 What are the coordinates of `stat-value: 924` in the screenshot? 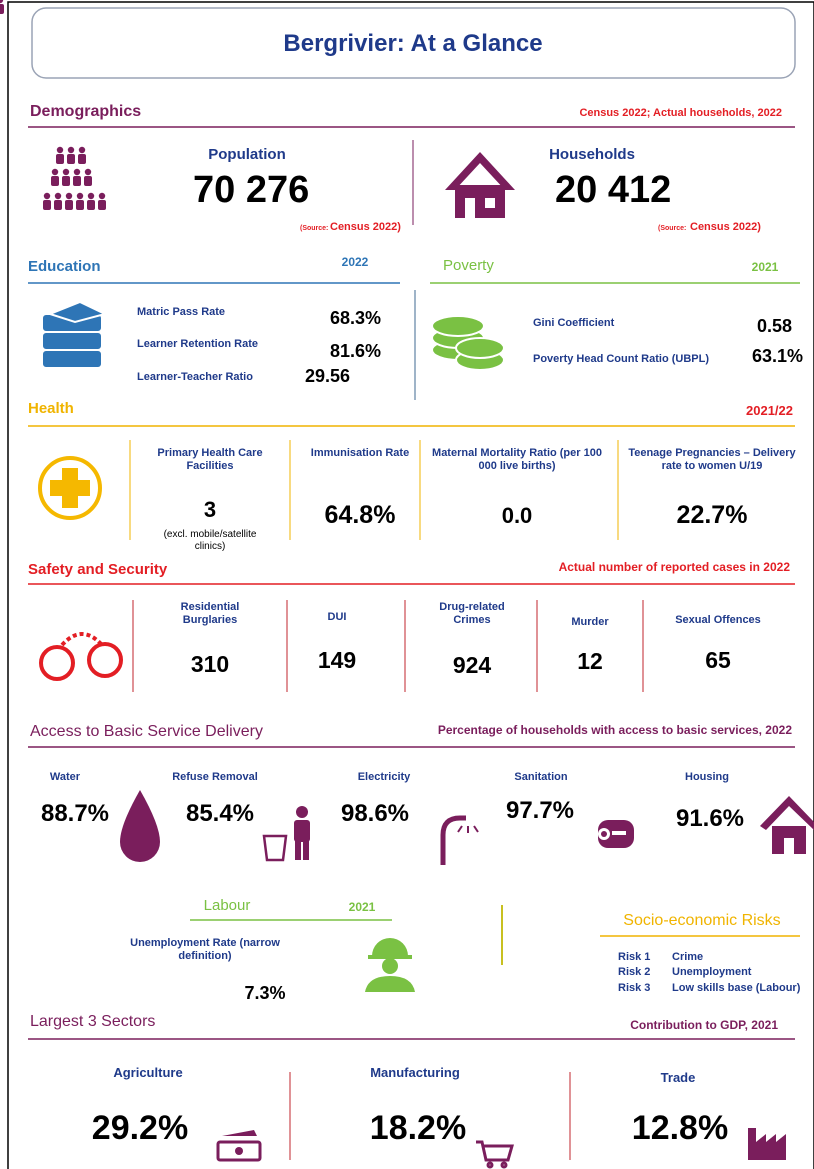 It's located at (472, 665).